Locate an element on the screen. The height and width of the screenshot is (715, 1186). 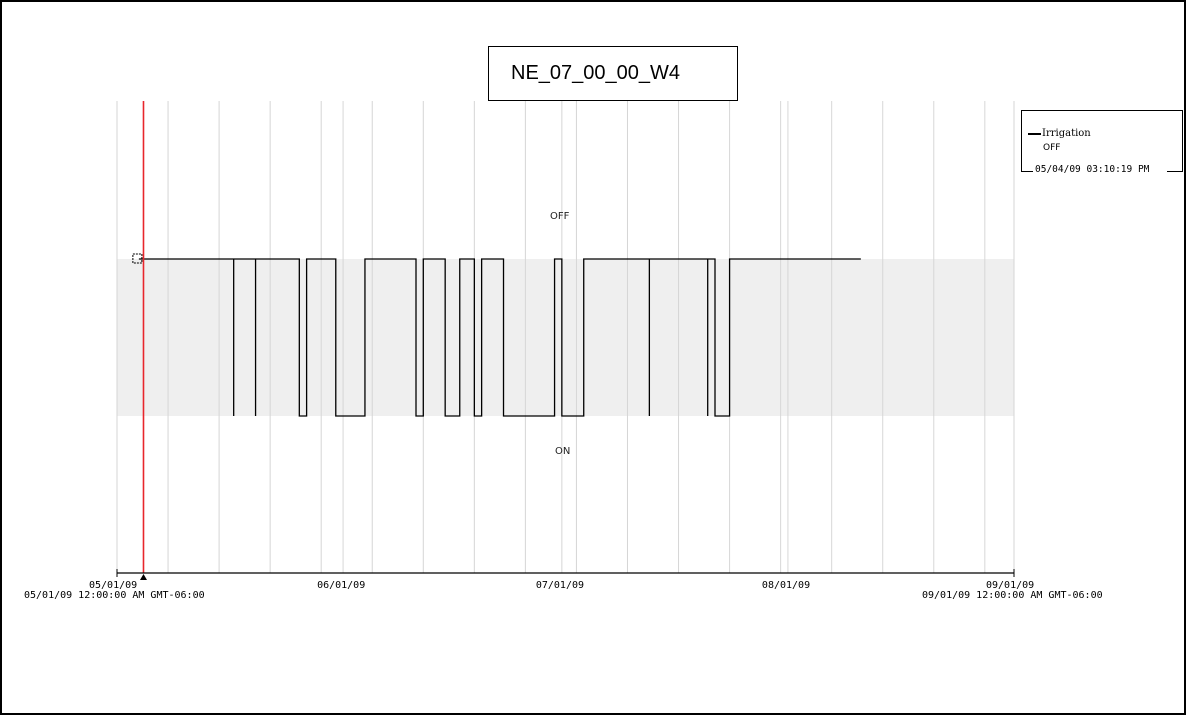
axis-start-datetime: 05/01/09 12:00:00 AM GMT-06:00 is located at coordinates (114, 595).